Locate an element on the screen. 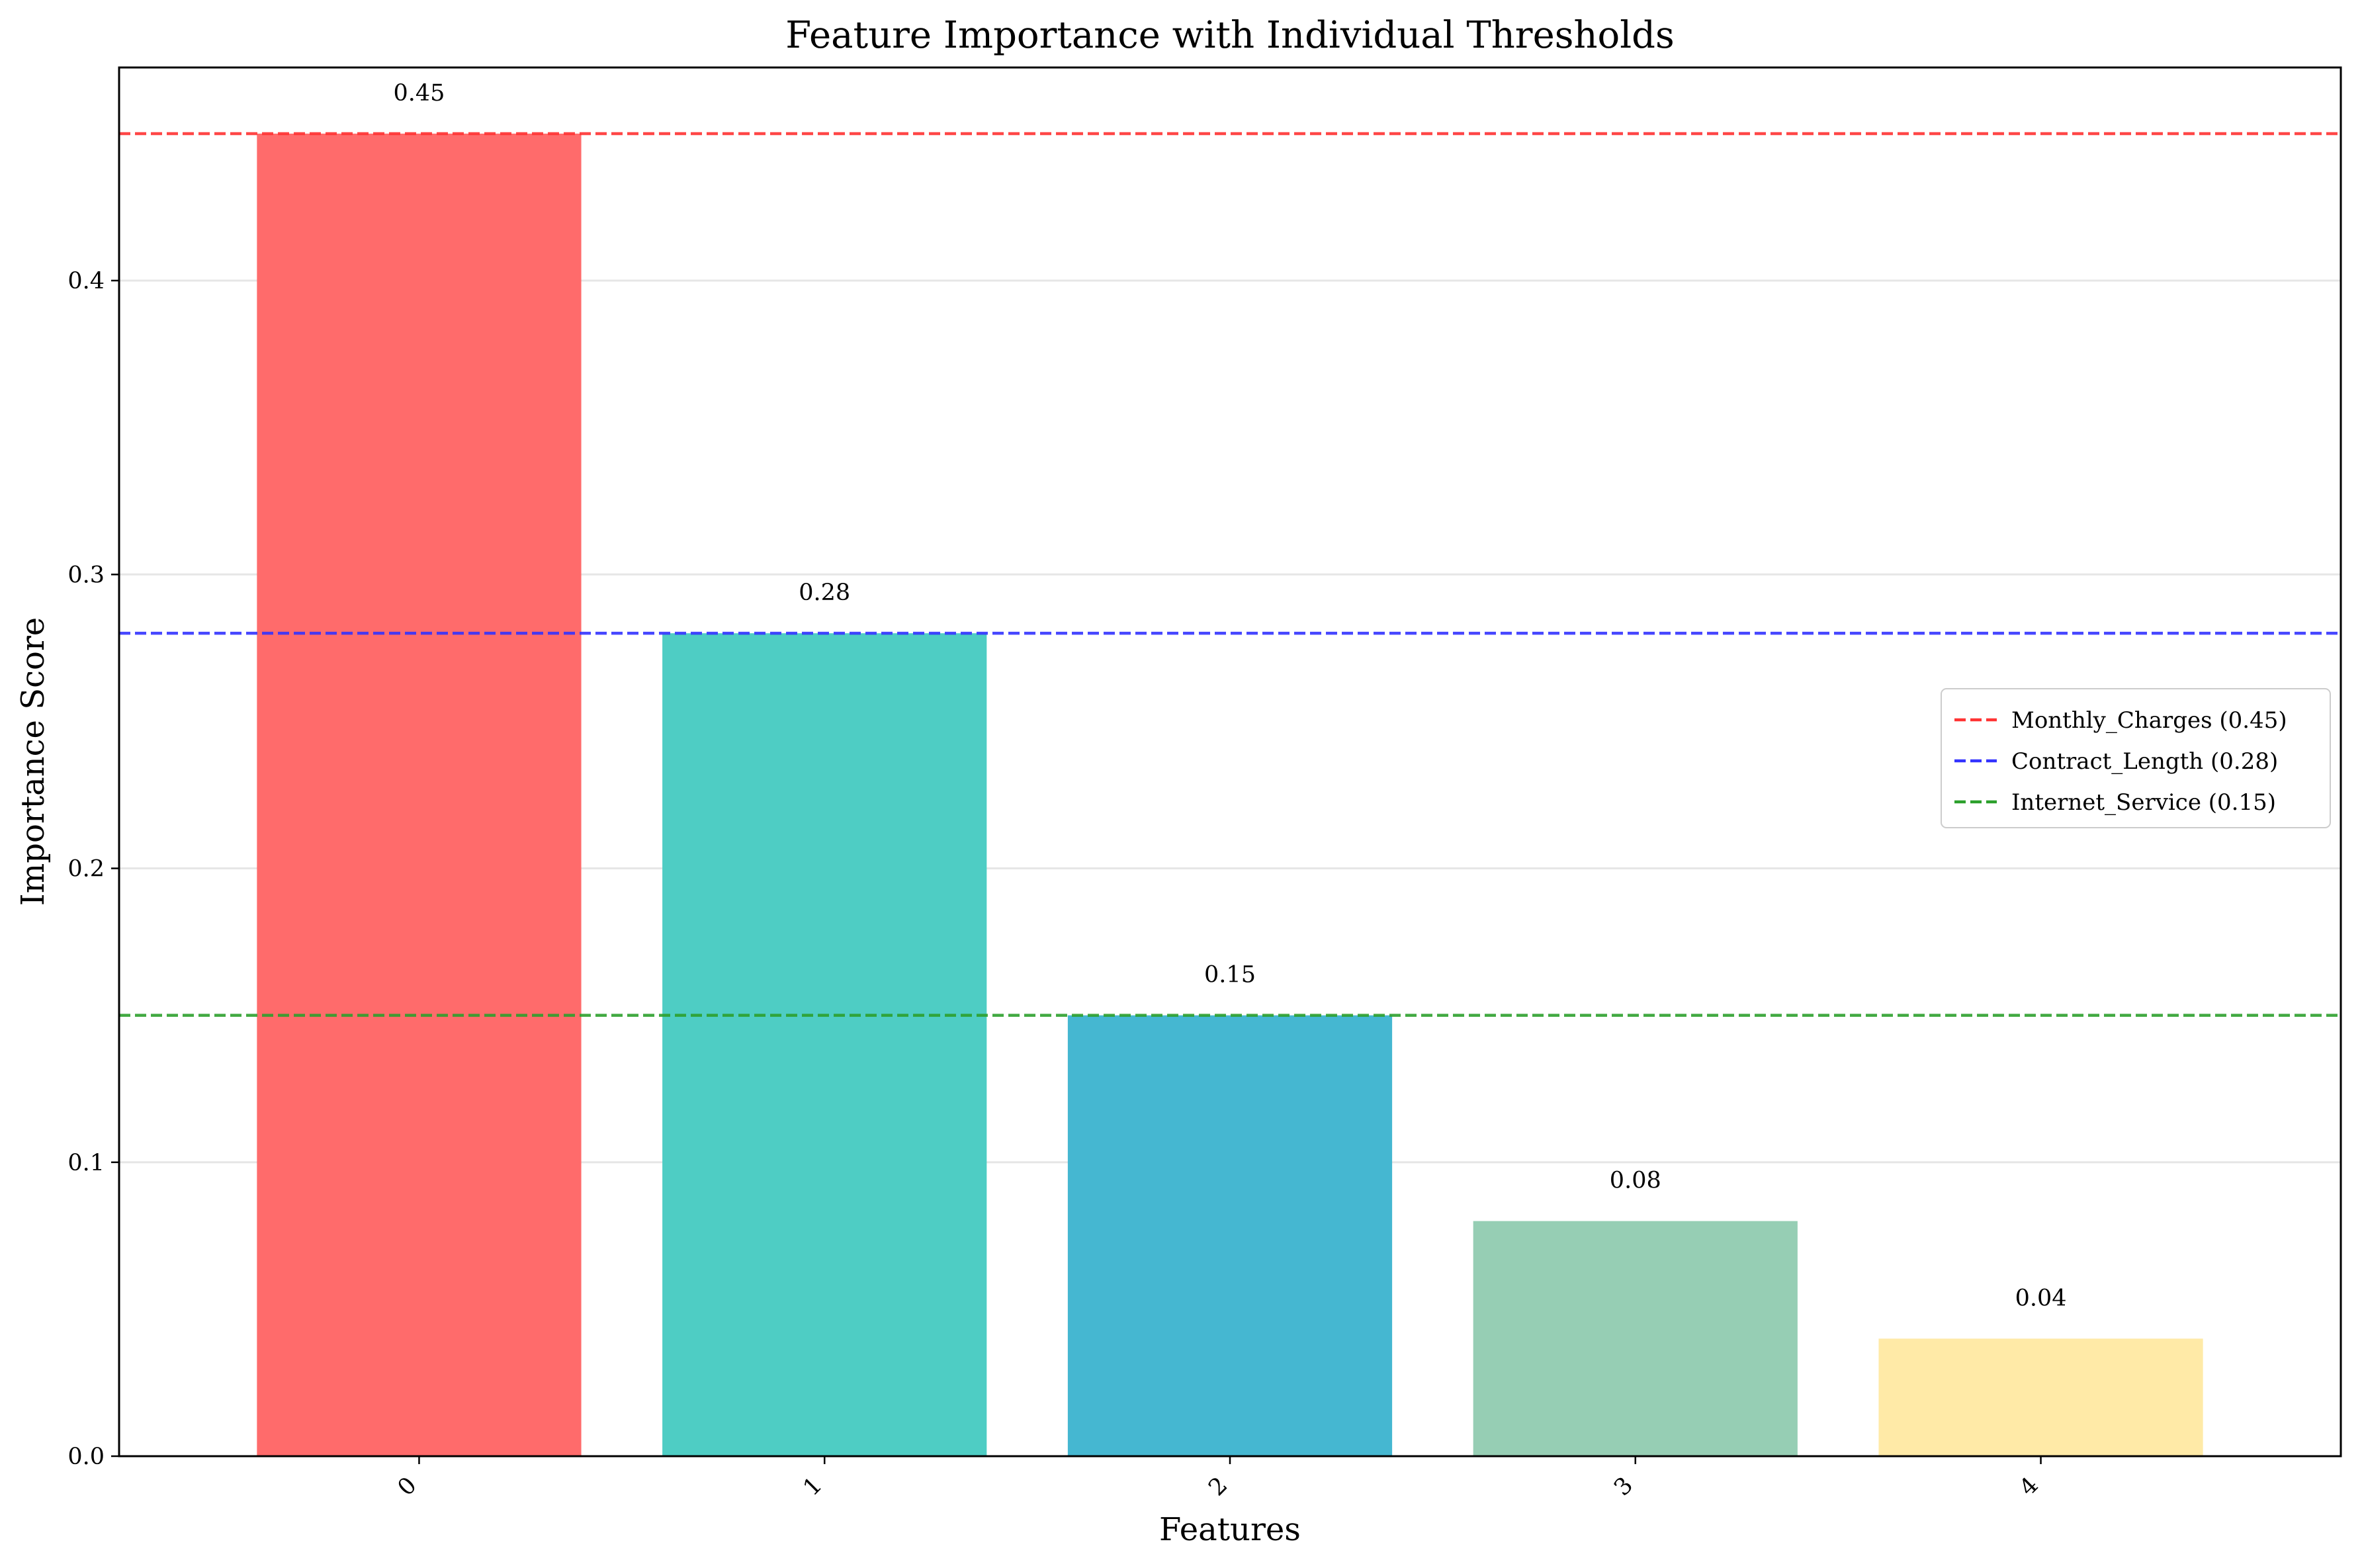 The height and width of the screenshot is (1568, 2362). value-label-2: 0.15 is located at coordinates (1230, 975).